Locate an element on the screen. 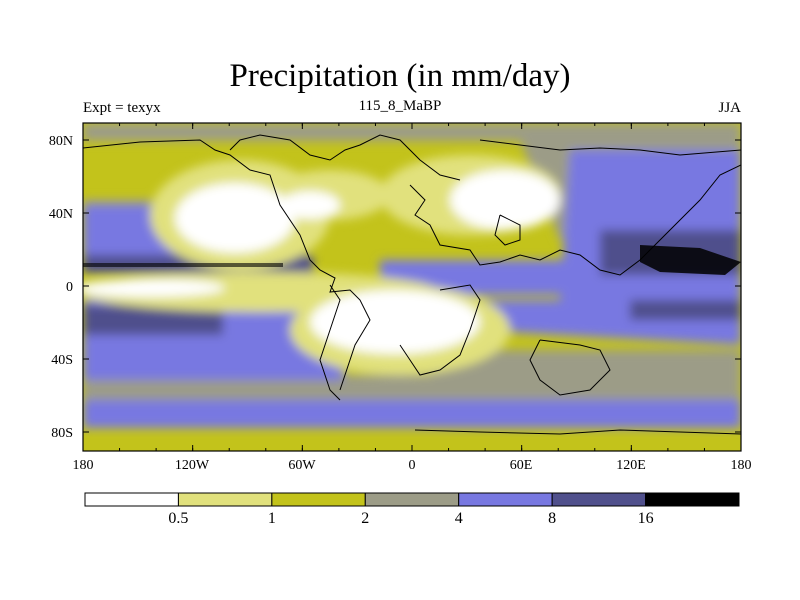 The image size is (800, 600). lon-label-60e: 60E is located at coordinates (521, 465).